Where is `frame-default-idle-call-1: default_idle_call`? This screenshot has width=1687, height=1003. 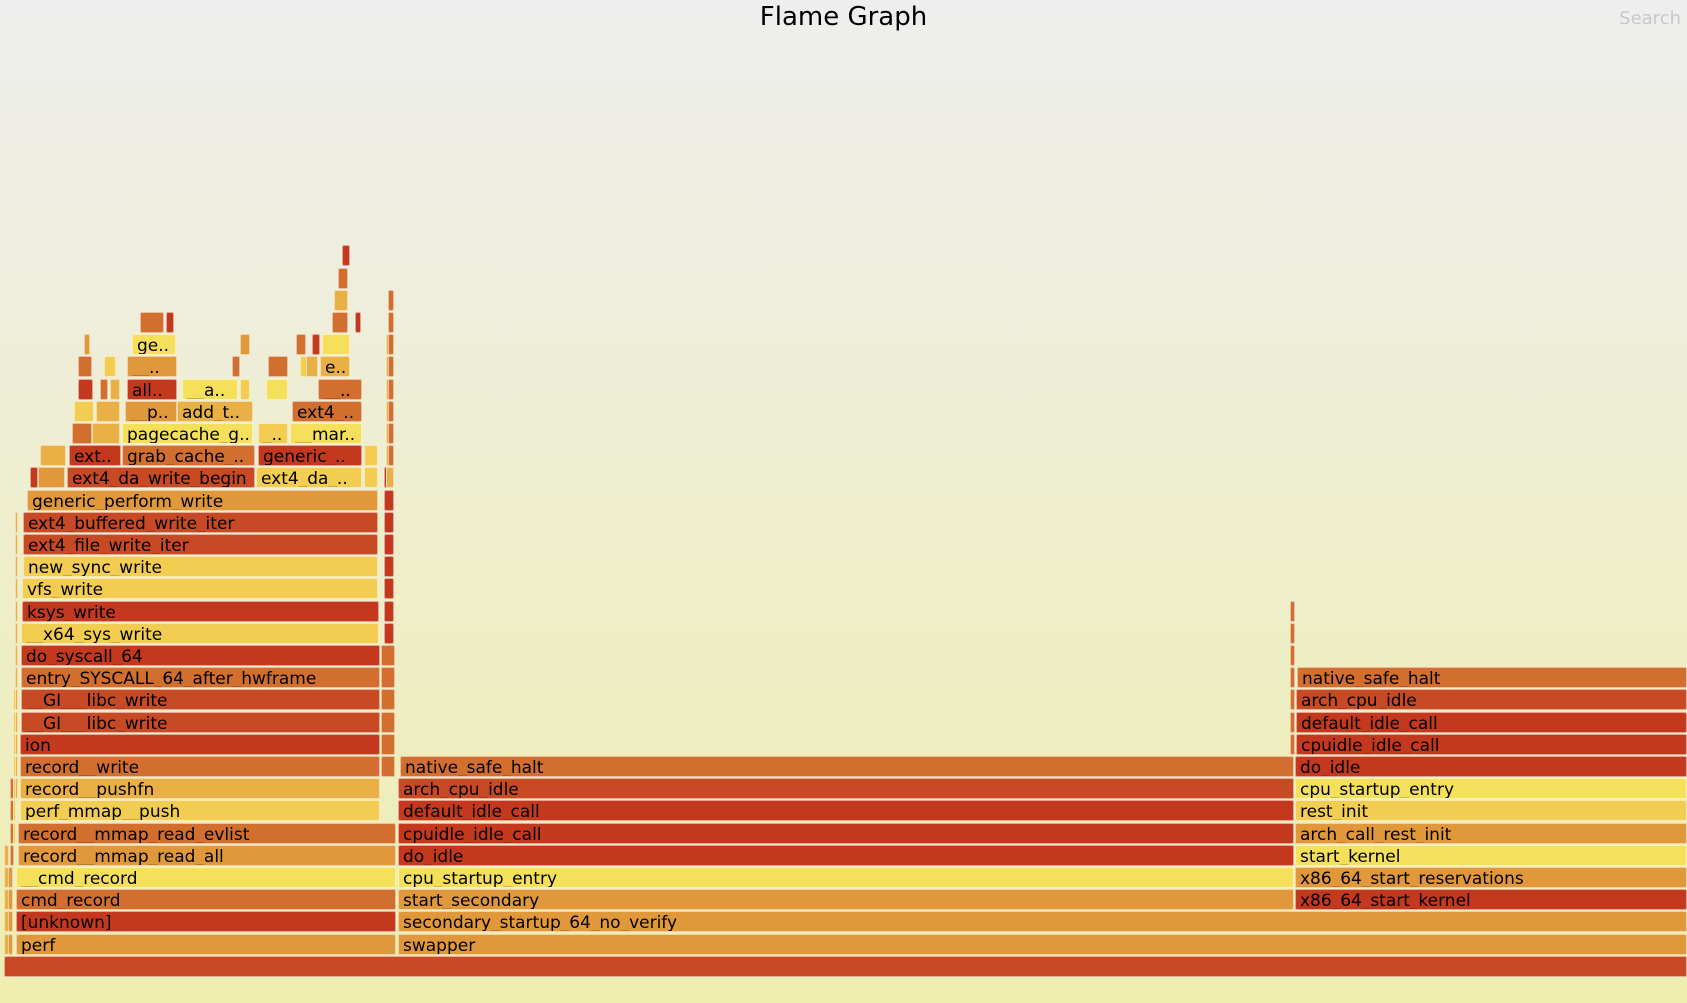 frame-default-idle-call-1: default_idle_call is located at coordinates (846, 811).